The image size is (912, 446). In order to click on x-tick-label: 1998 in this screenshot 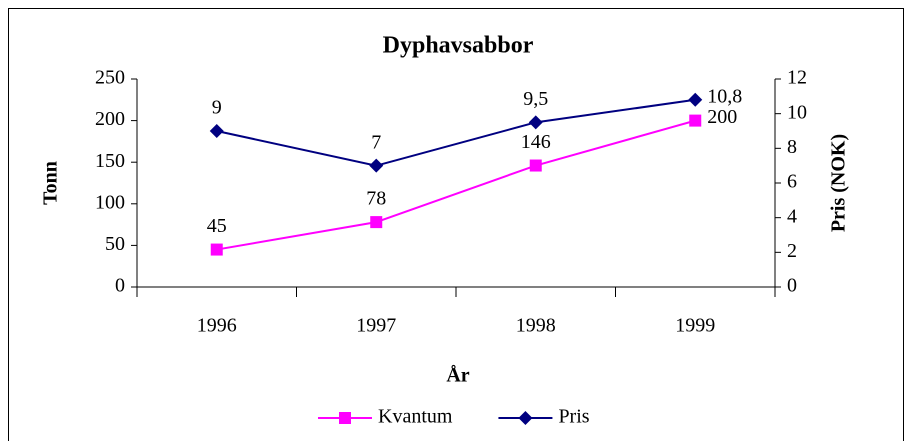, I will do `click(536, 326)`.